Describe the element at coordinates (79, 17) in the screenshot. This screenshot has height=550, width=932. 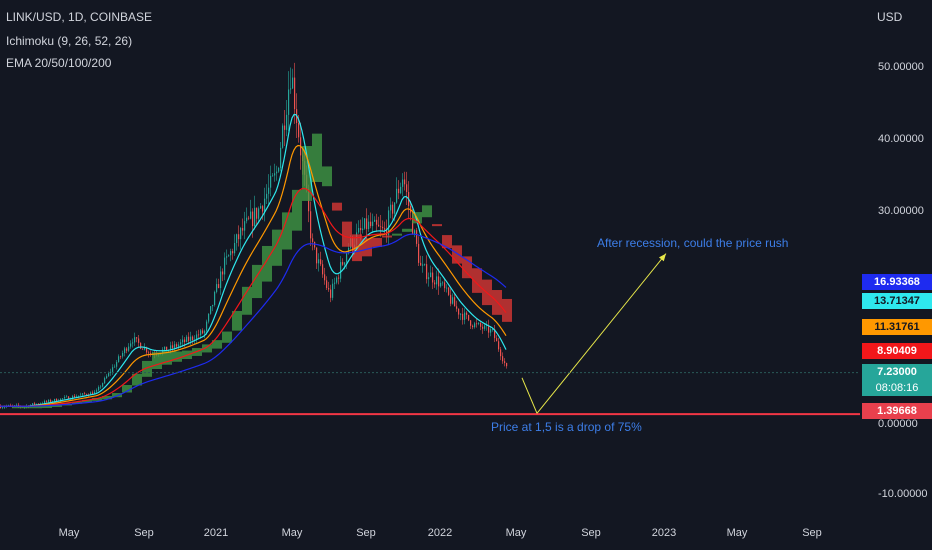
I see `symbol-legend: LINK/USD, 1D, COINBASE` at that location.